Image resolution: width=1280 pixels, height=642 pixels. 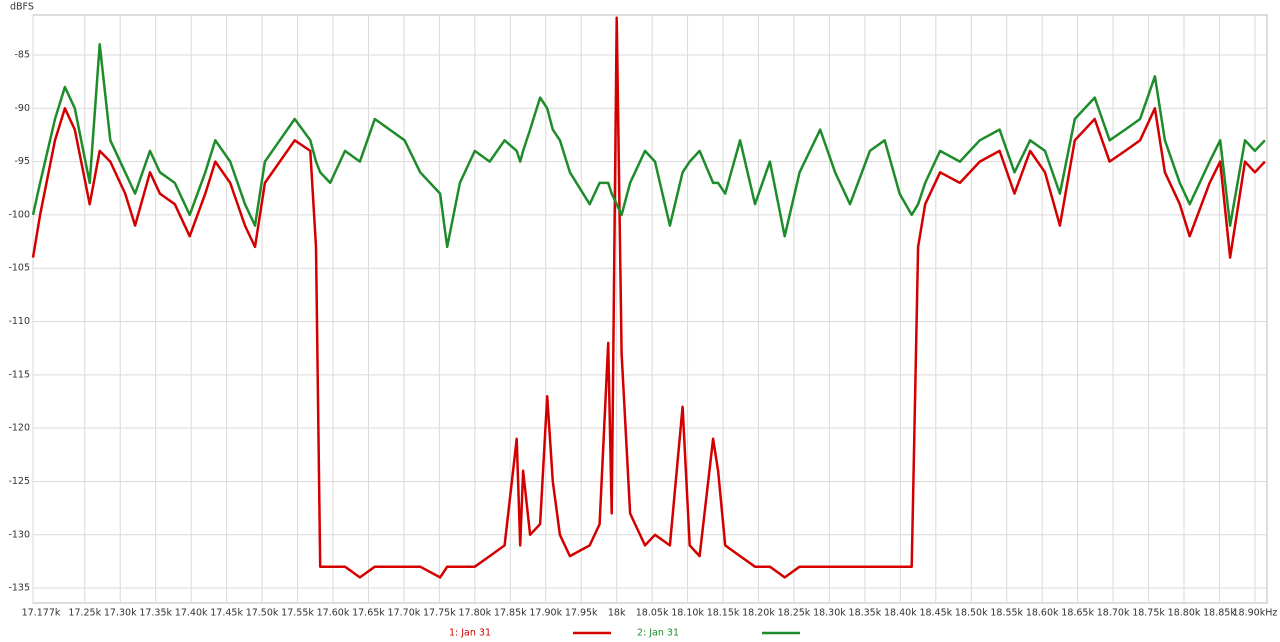 What do you see at coordinates (652, 613) in the screenshot?
I see `x-tick-label: 18.05k` at bounding box center [652, 613].